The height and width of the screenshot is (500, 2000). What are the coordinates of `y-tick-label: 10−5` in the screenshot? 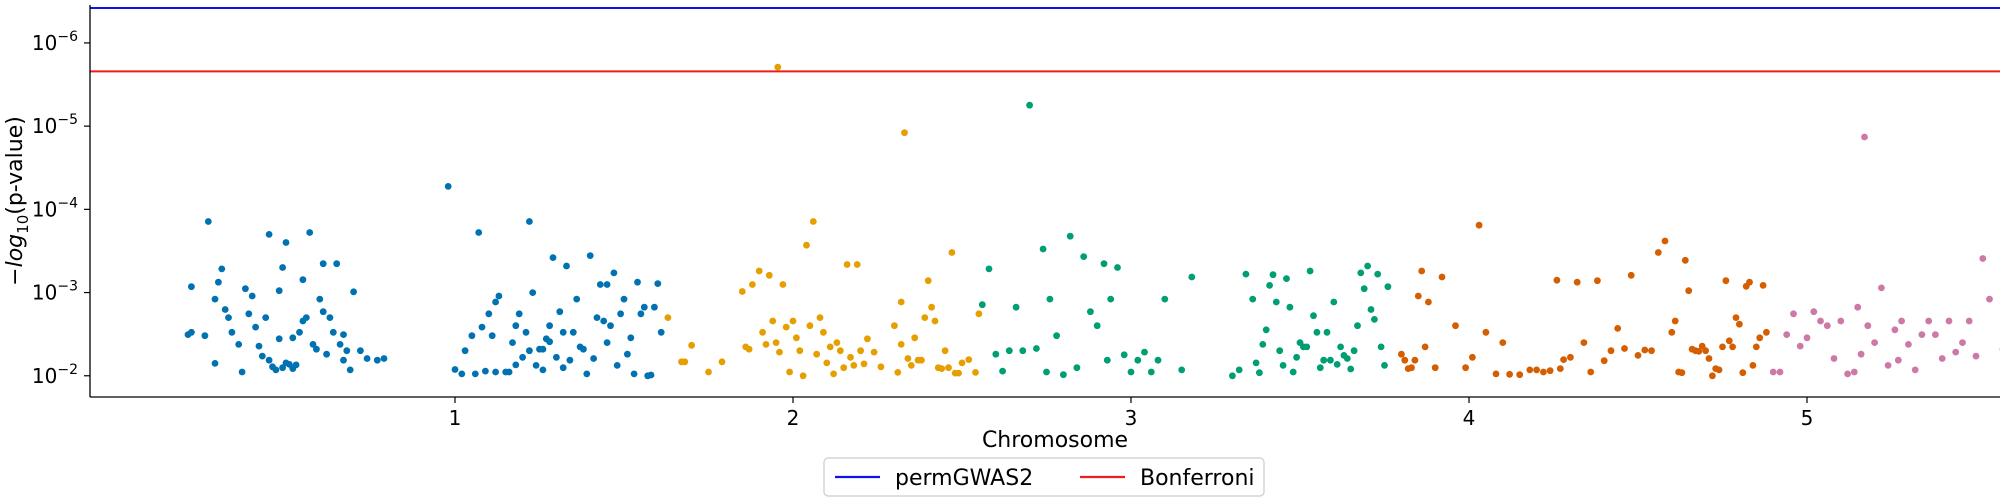 It's located at (55, 125).